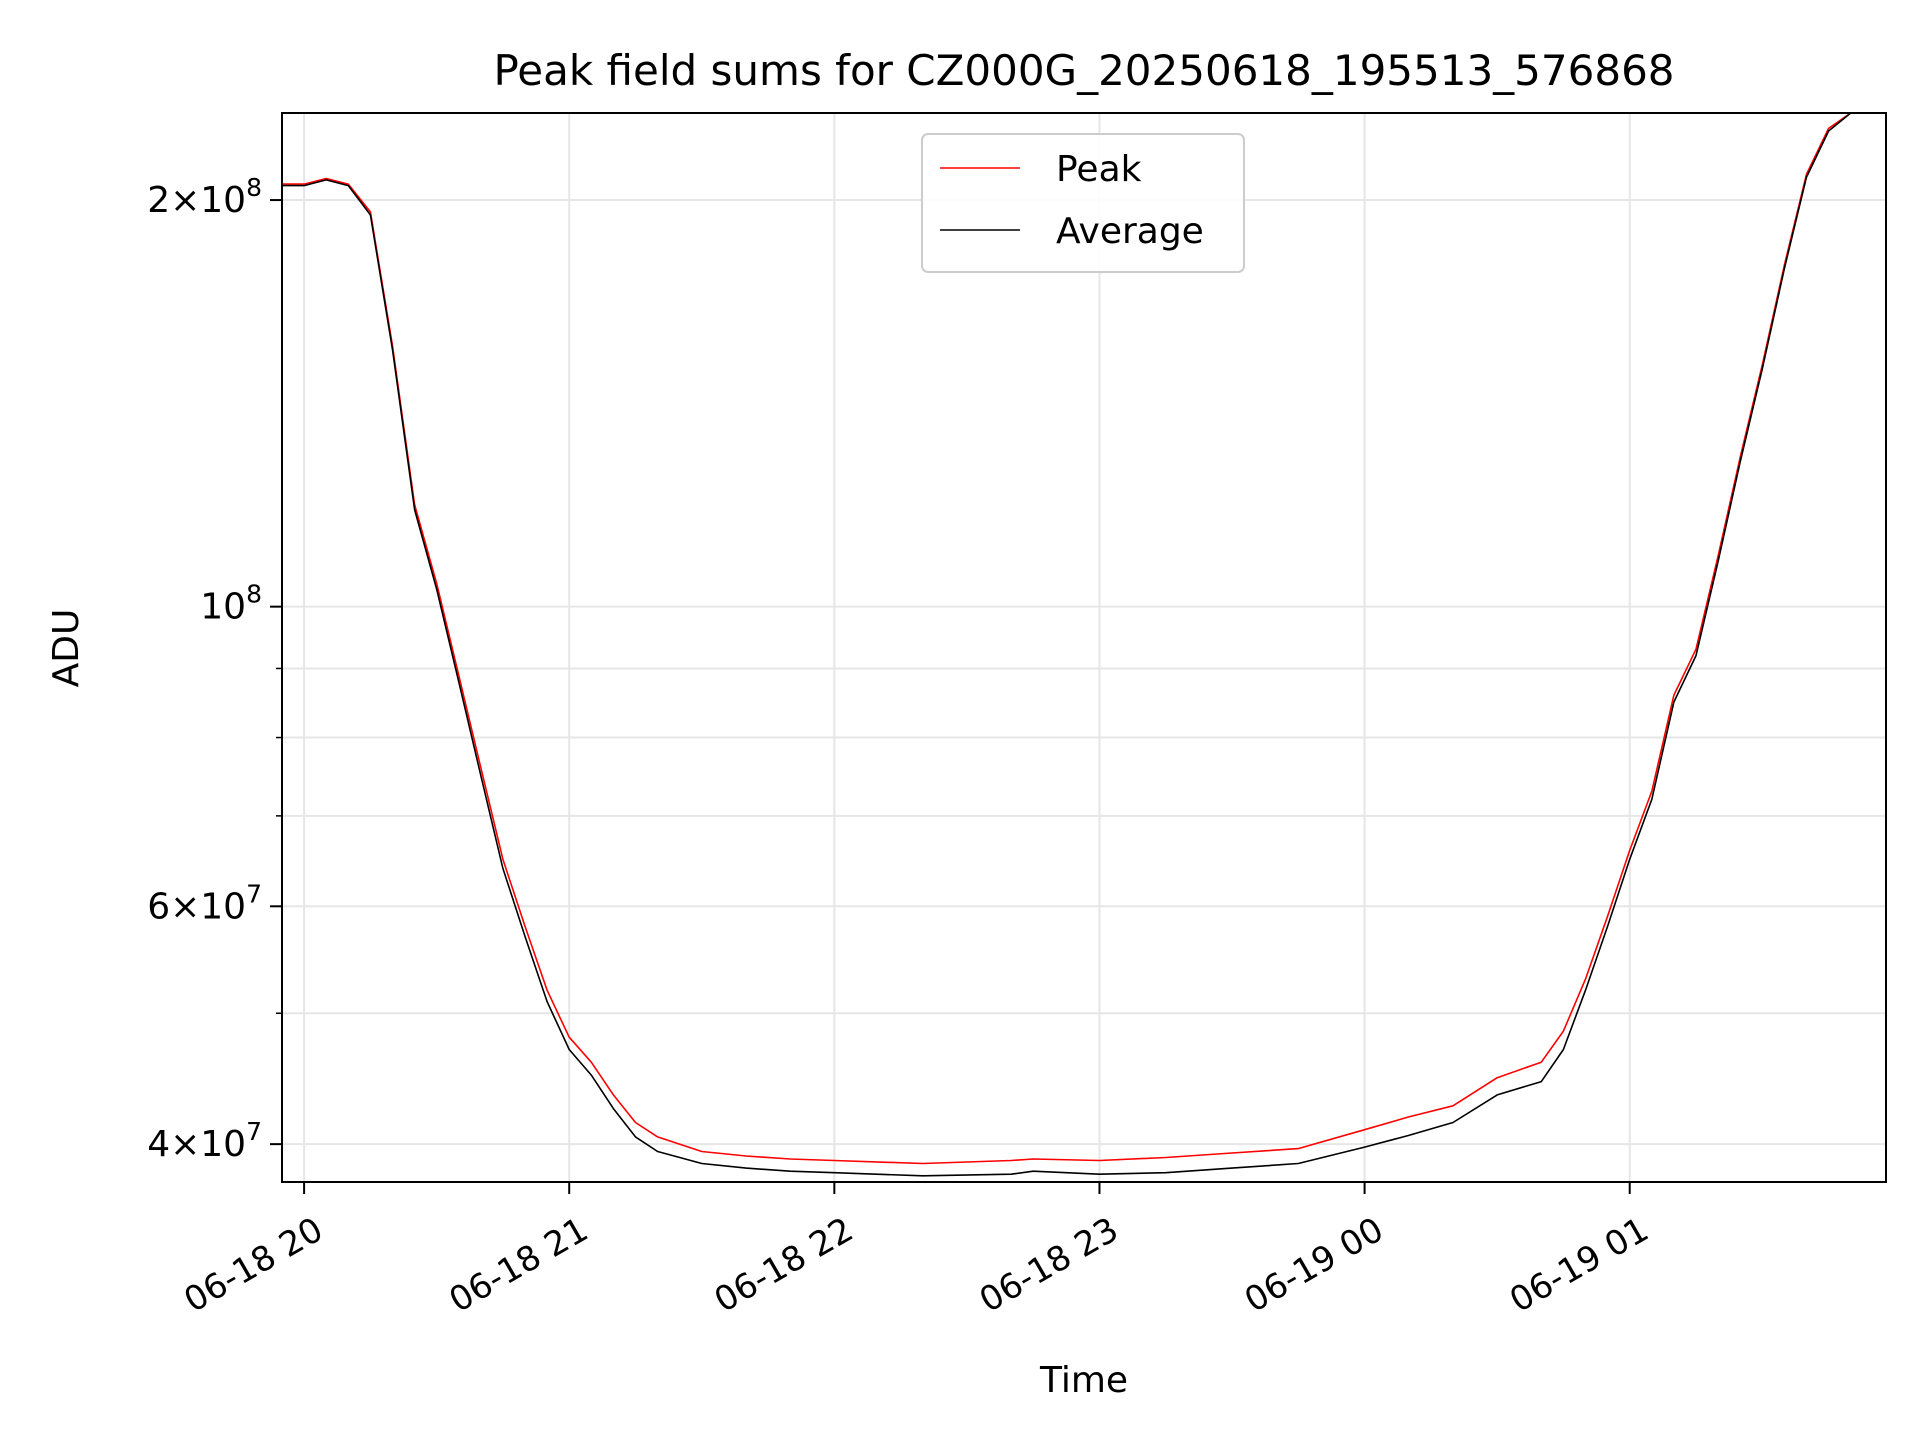 The image size is (1920, 1440). I want to click on legend-average-label: Average, so click(1130, 231).